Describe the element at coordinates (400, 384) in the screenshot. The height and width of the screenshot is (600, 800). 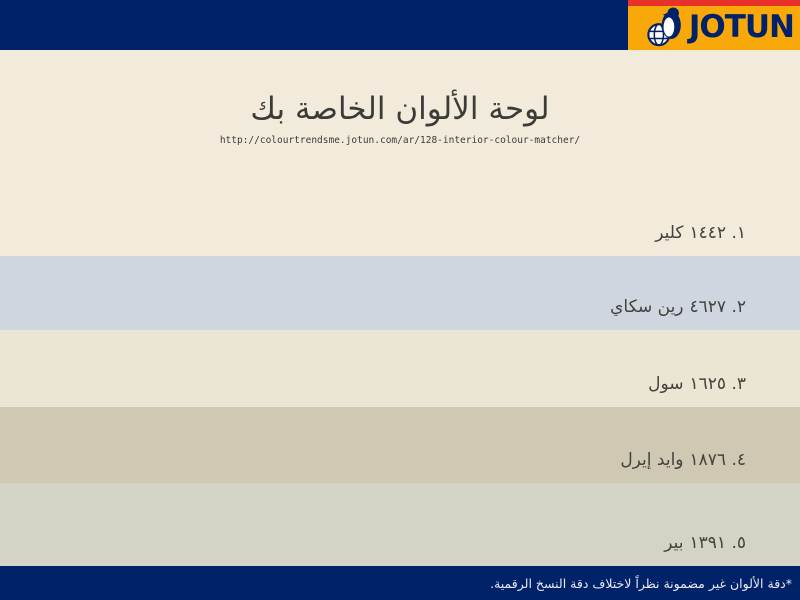
I see `swatch-label: ٣. ١٦٢٥ سول` at that location.